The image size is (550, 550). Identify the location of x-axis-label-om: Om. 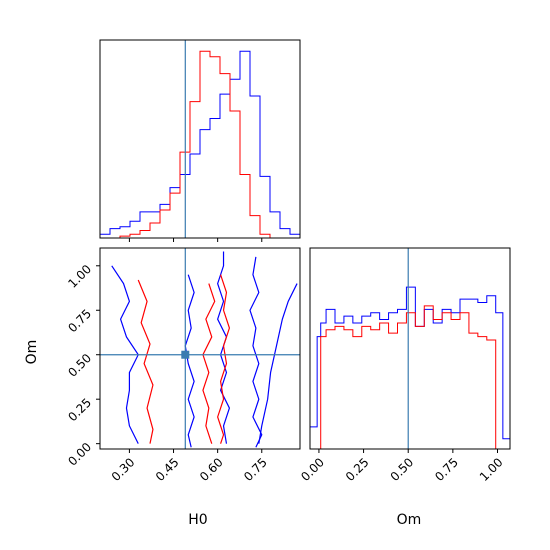
(409, 520).